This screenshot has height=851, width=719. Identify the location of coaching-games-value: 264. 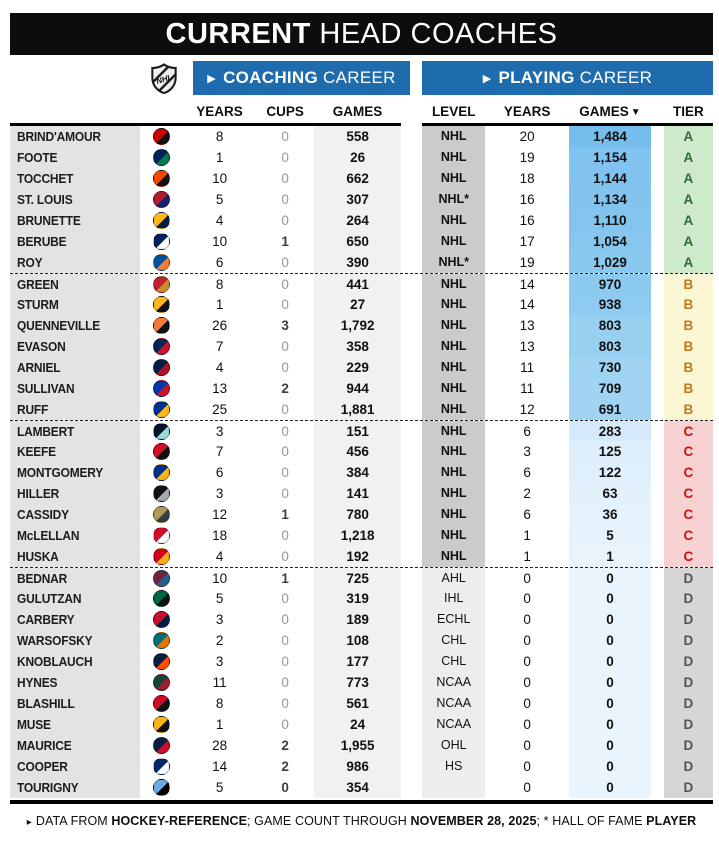
(357, 220).